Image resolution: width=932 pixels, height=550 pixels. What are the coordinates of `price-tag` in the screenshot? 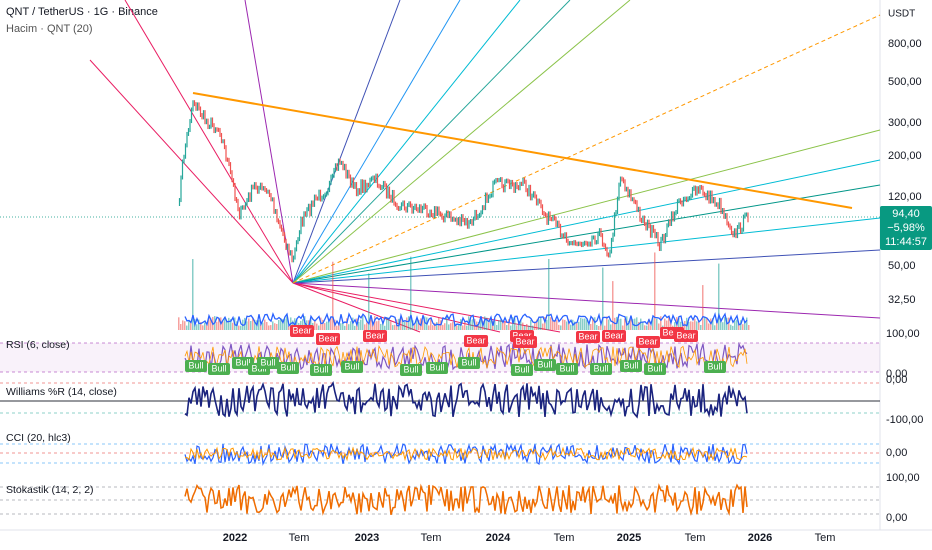 It's located at (906, 228).